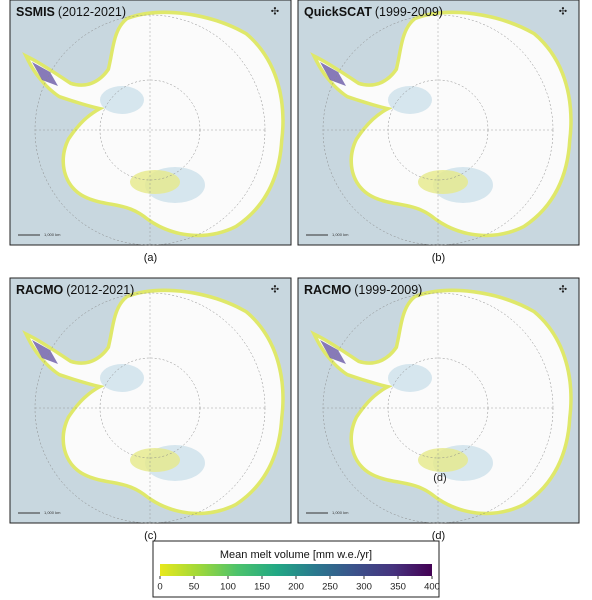 This screenshot has height=600, width=592. I want to click on colorbar-label: Mean melt volume [mm w.e./yr], so click(296, 555).